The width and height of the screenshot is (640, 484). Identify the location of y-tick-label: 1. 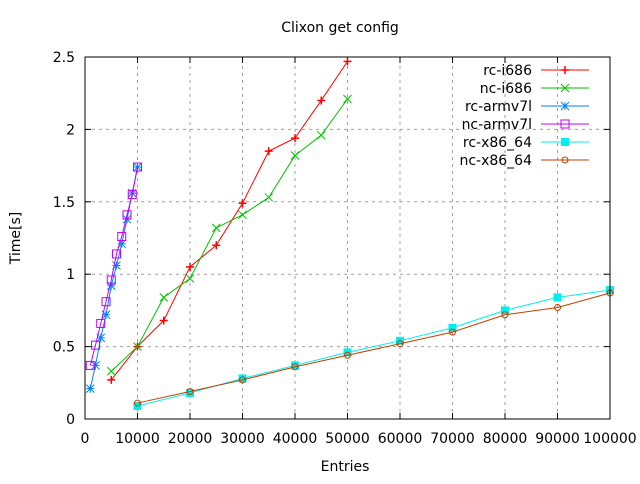
(70, 275).